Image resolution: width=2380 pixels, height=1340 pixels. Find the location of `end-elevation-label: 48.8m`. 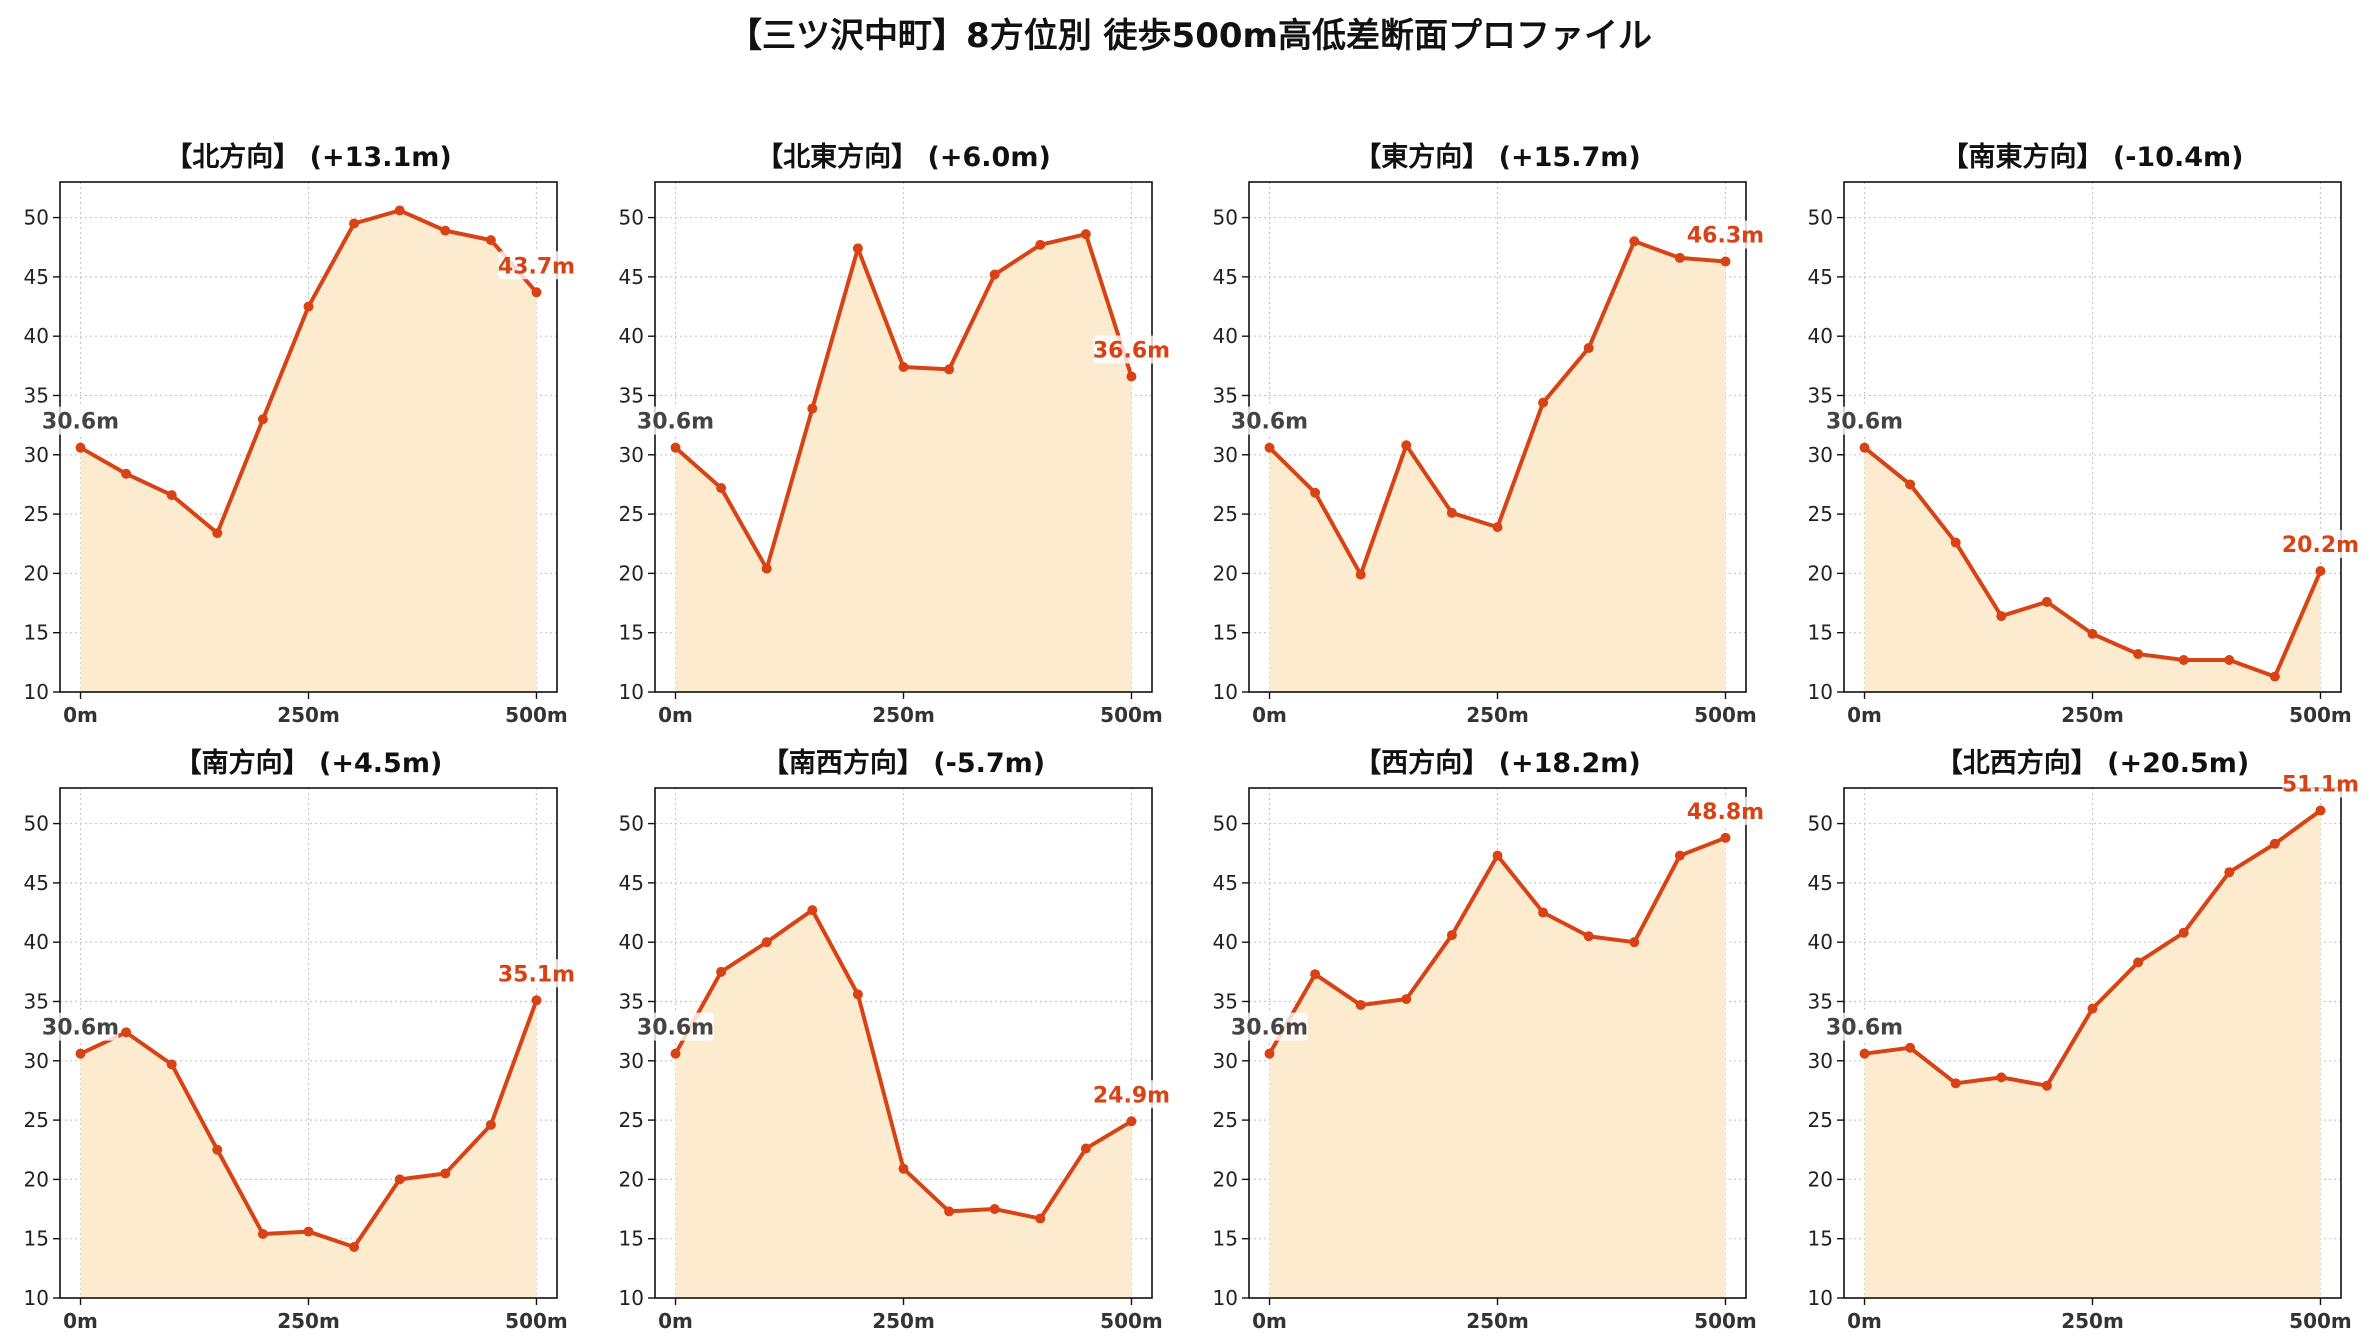

end-elevation-label: 48.8m is located at coordinates (1725, 812).